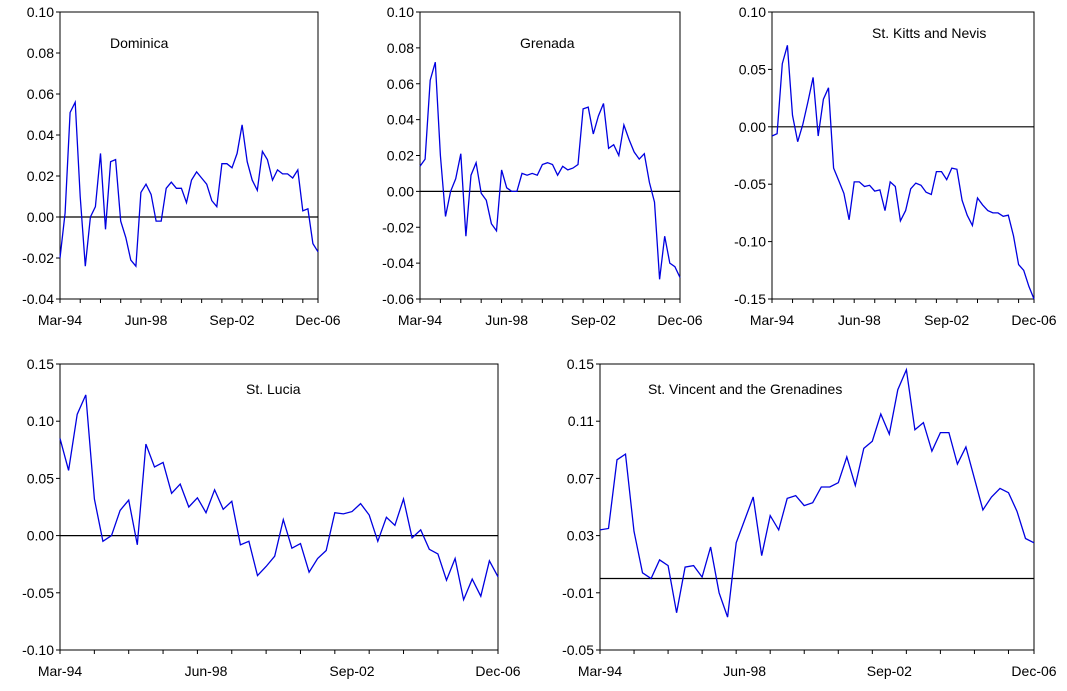 The width and height of the screenshot is (1067, 691). Describe the element at coordinates (581, 421) in the screenshot. I see `y-tick-label: 0.11` at that location.